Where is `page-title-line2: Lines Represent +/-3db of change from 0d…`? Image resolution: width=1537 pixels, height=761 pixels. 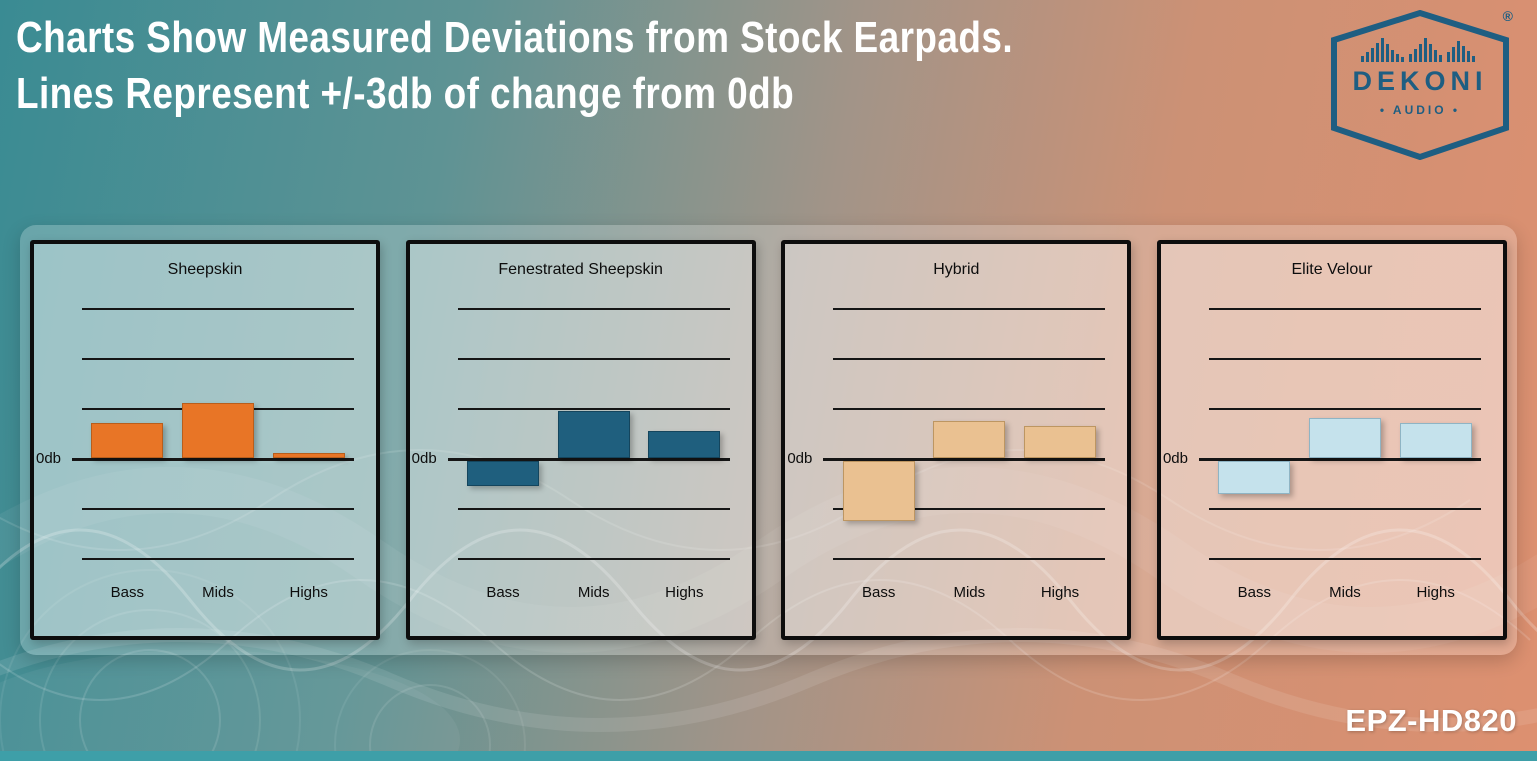 page-title-line2: Lines Represent +/-3db of change from 0d… is located at coordinates (405, 94).